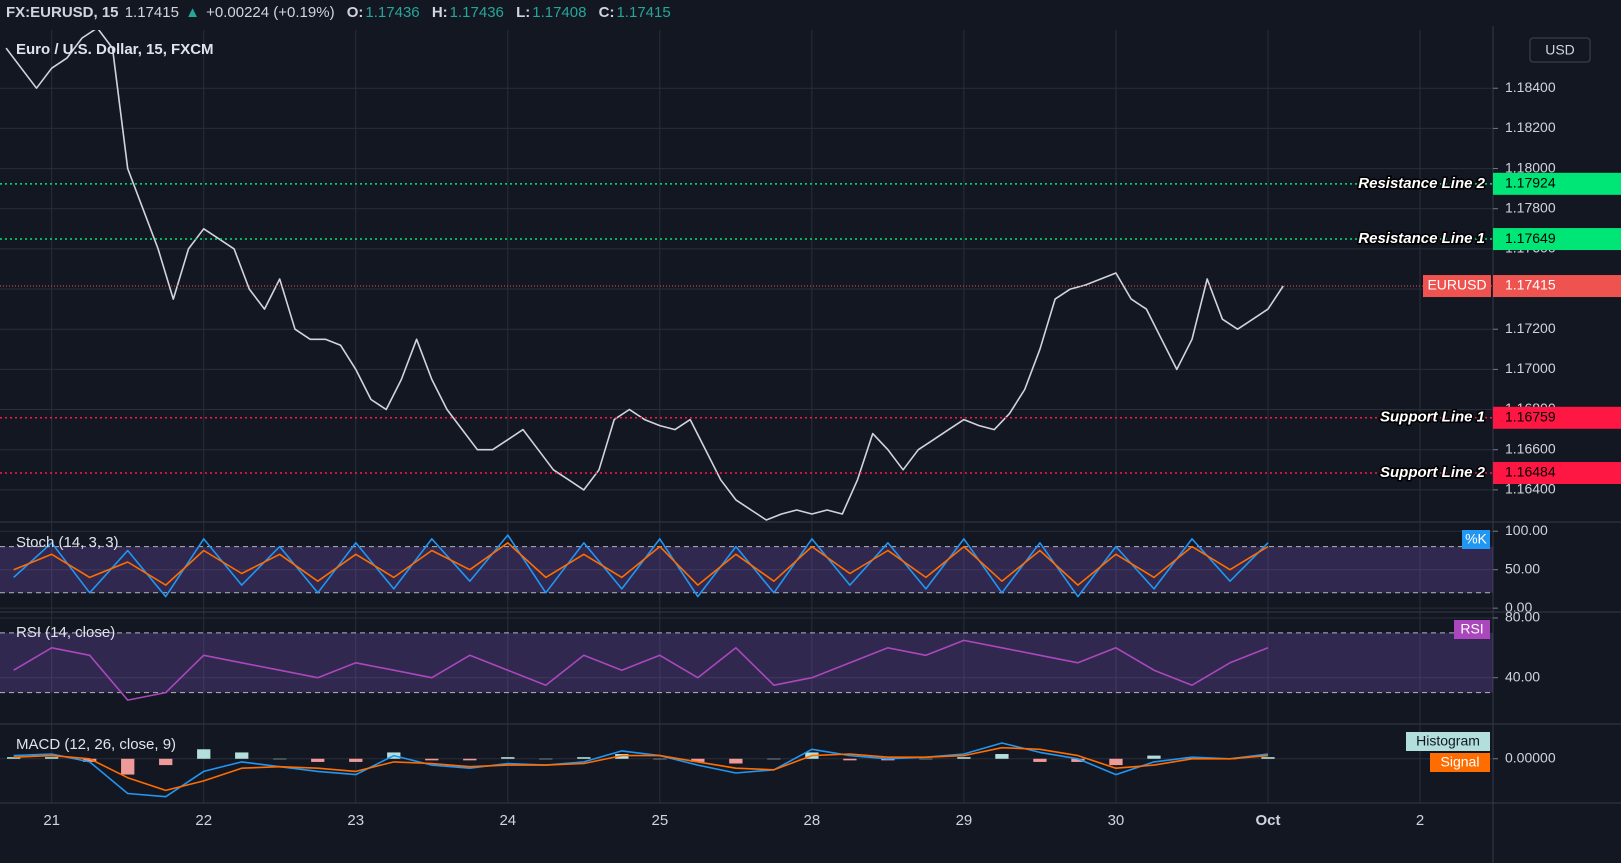 The width and height of the screenshot is (1621, 863). I want to click on level-price: 1.16759, so click(1530, 416).